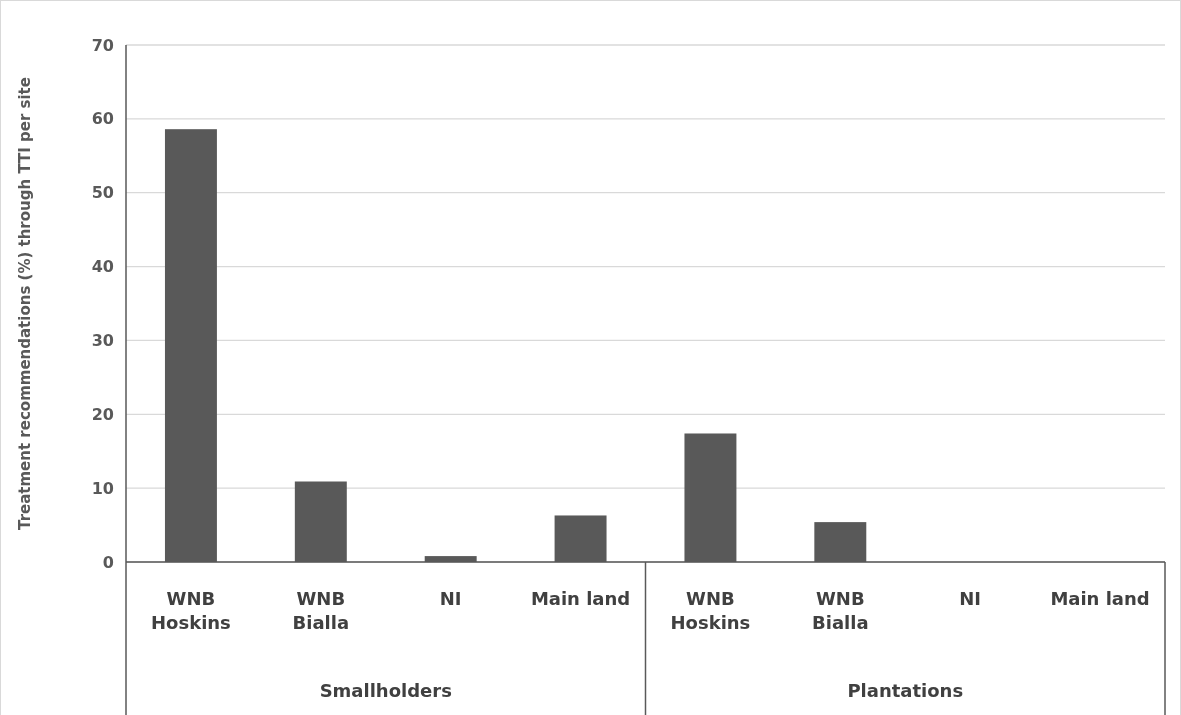 The height and width of the screenshot is (715, 1181). What do you see at coordinates (905, 690) in the screenshot?
I see `text: Plantations` at bounding box center [905, 690].